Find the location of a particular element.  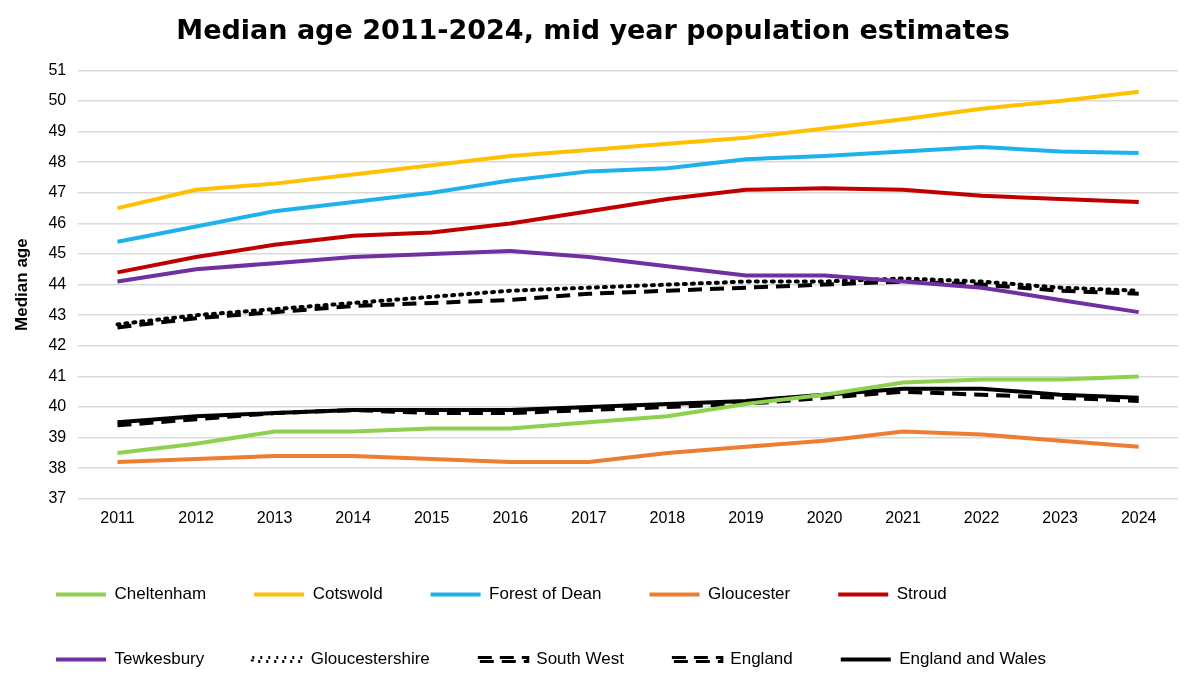

y-tick-label: 48 is located at coordinates (57, 161).